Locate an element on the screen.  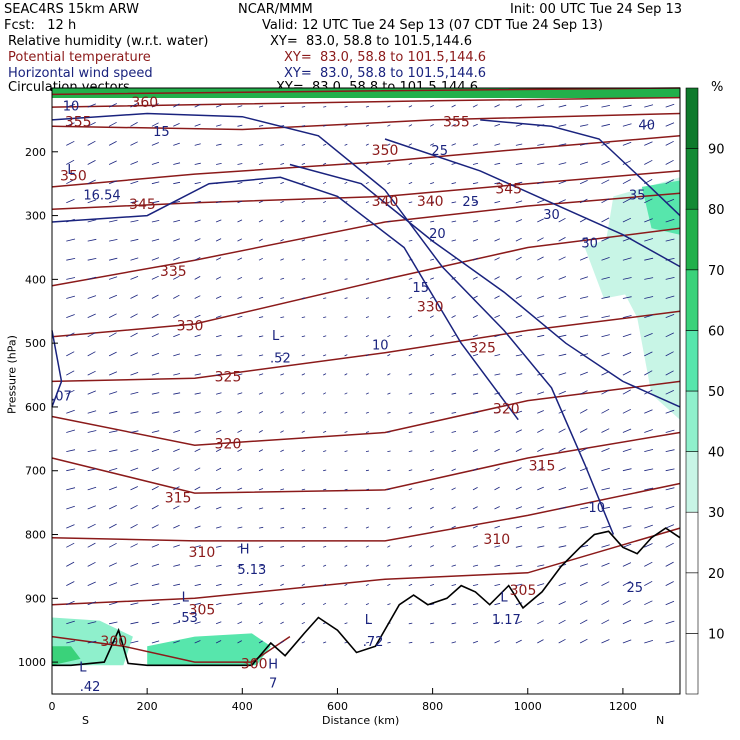
y-tick-label: 900 is located at coordinates (35, 598).